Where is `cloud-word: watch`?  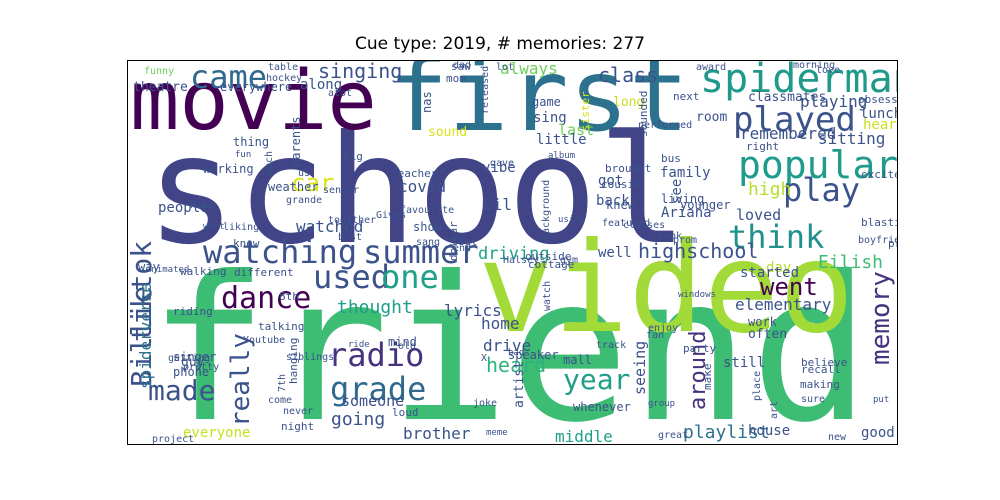 cloud-word: watch is located at coordinates (547, 296).